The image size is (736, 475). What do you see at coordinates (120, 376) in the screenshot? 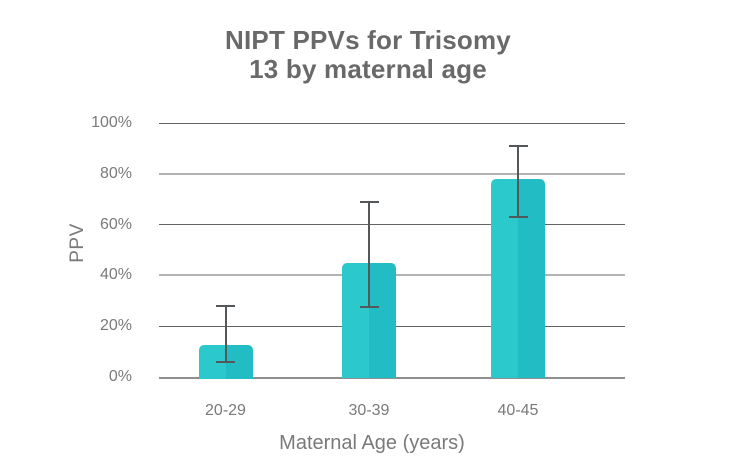
I see `y-tick-label: 0%` at bounding box center [120, 376].